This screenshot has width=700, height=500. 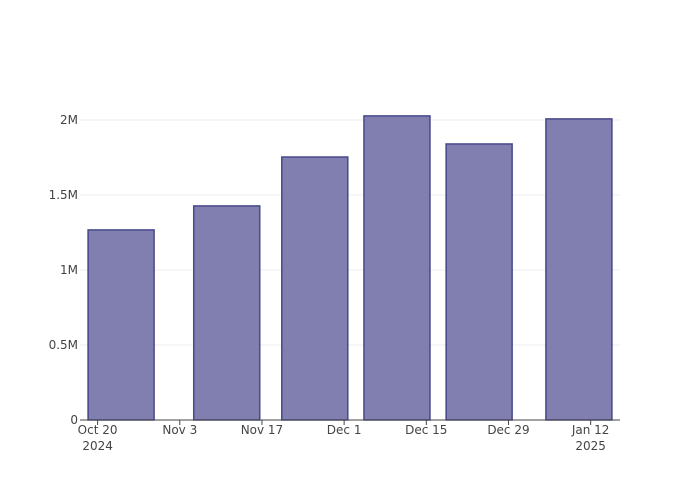 What do you see at coordinates (98, 438) in the screenshot?
I see `x-tick-label: Oct 20 2024` at bounding box center [98, 438].